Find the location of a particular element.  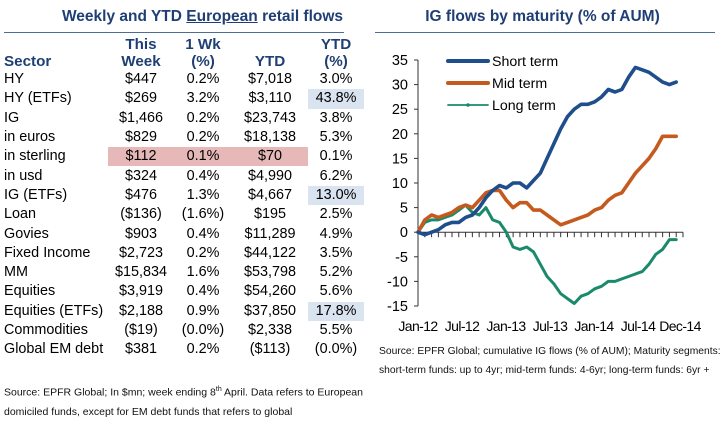

header-1wk-pct: 1 Wk (%) is located at coordinates (203, 53).